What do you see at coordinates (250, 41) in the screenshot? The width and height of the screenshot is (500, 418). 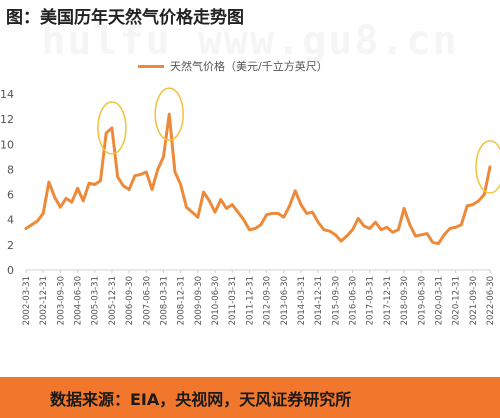 I see `watermark: hulfu www.gu8.cn` at bounding box center [250, 41].